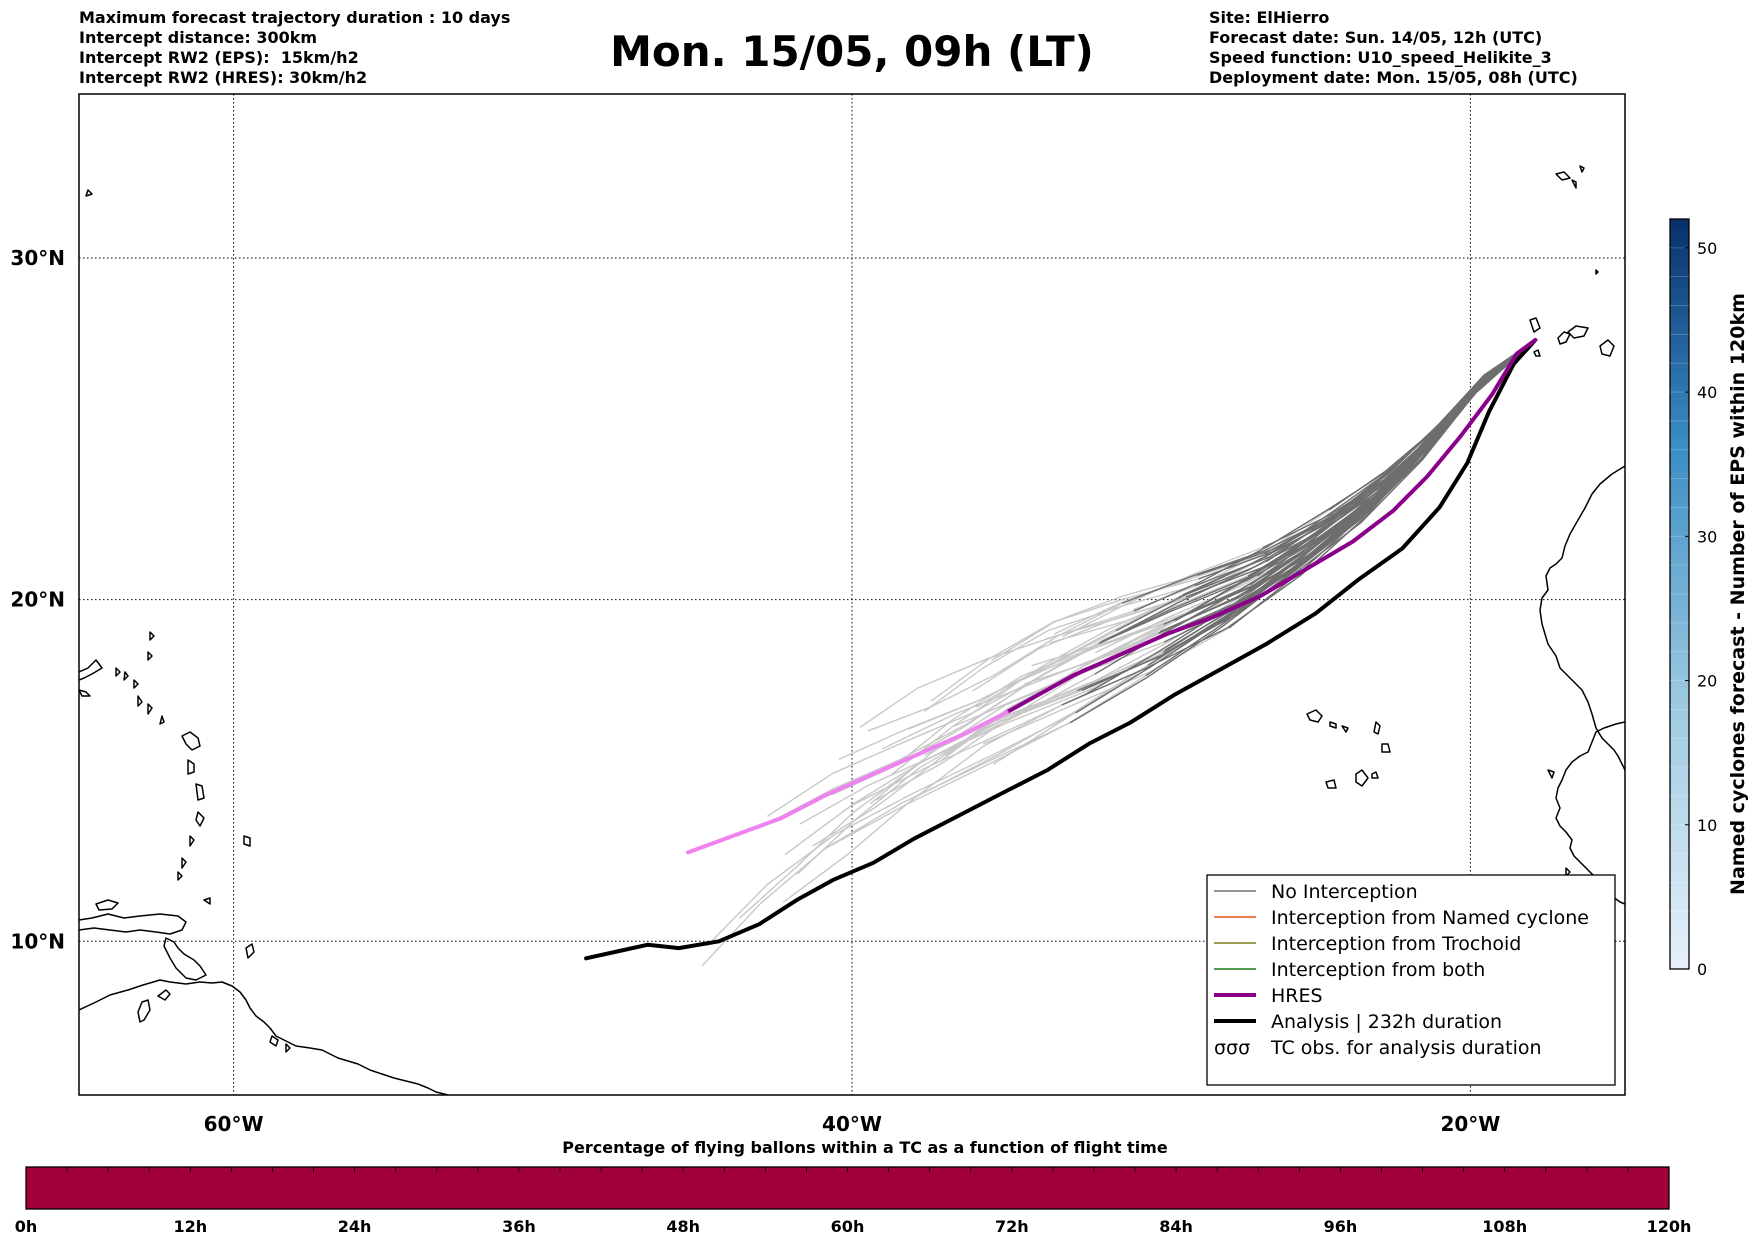 This screenshot has width=1752, height=1241. What do you see at coordinates (1176, 1226) in the screenshot?
I see `bottom-bar-tick-label: 84h` at bounding box center [1176, 1226].